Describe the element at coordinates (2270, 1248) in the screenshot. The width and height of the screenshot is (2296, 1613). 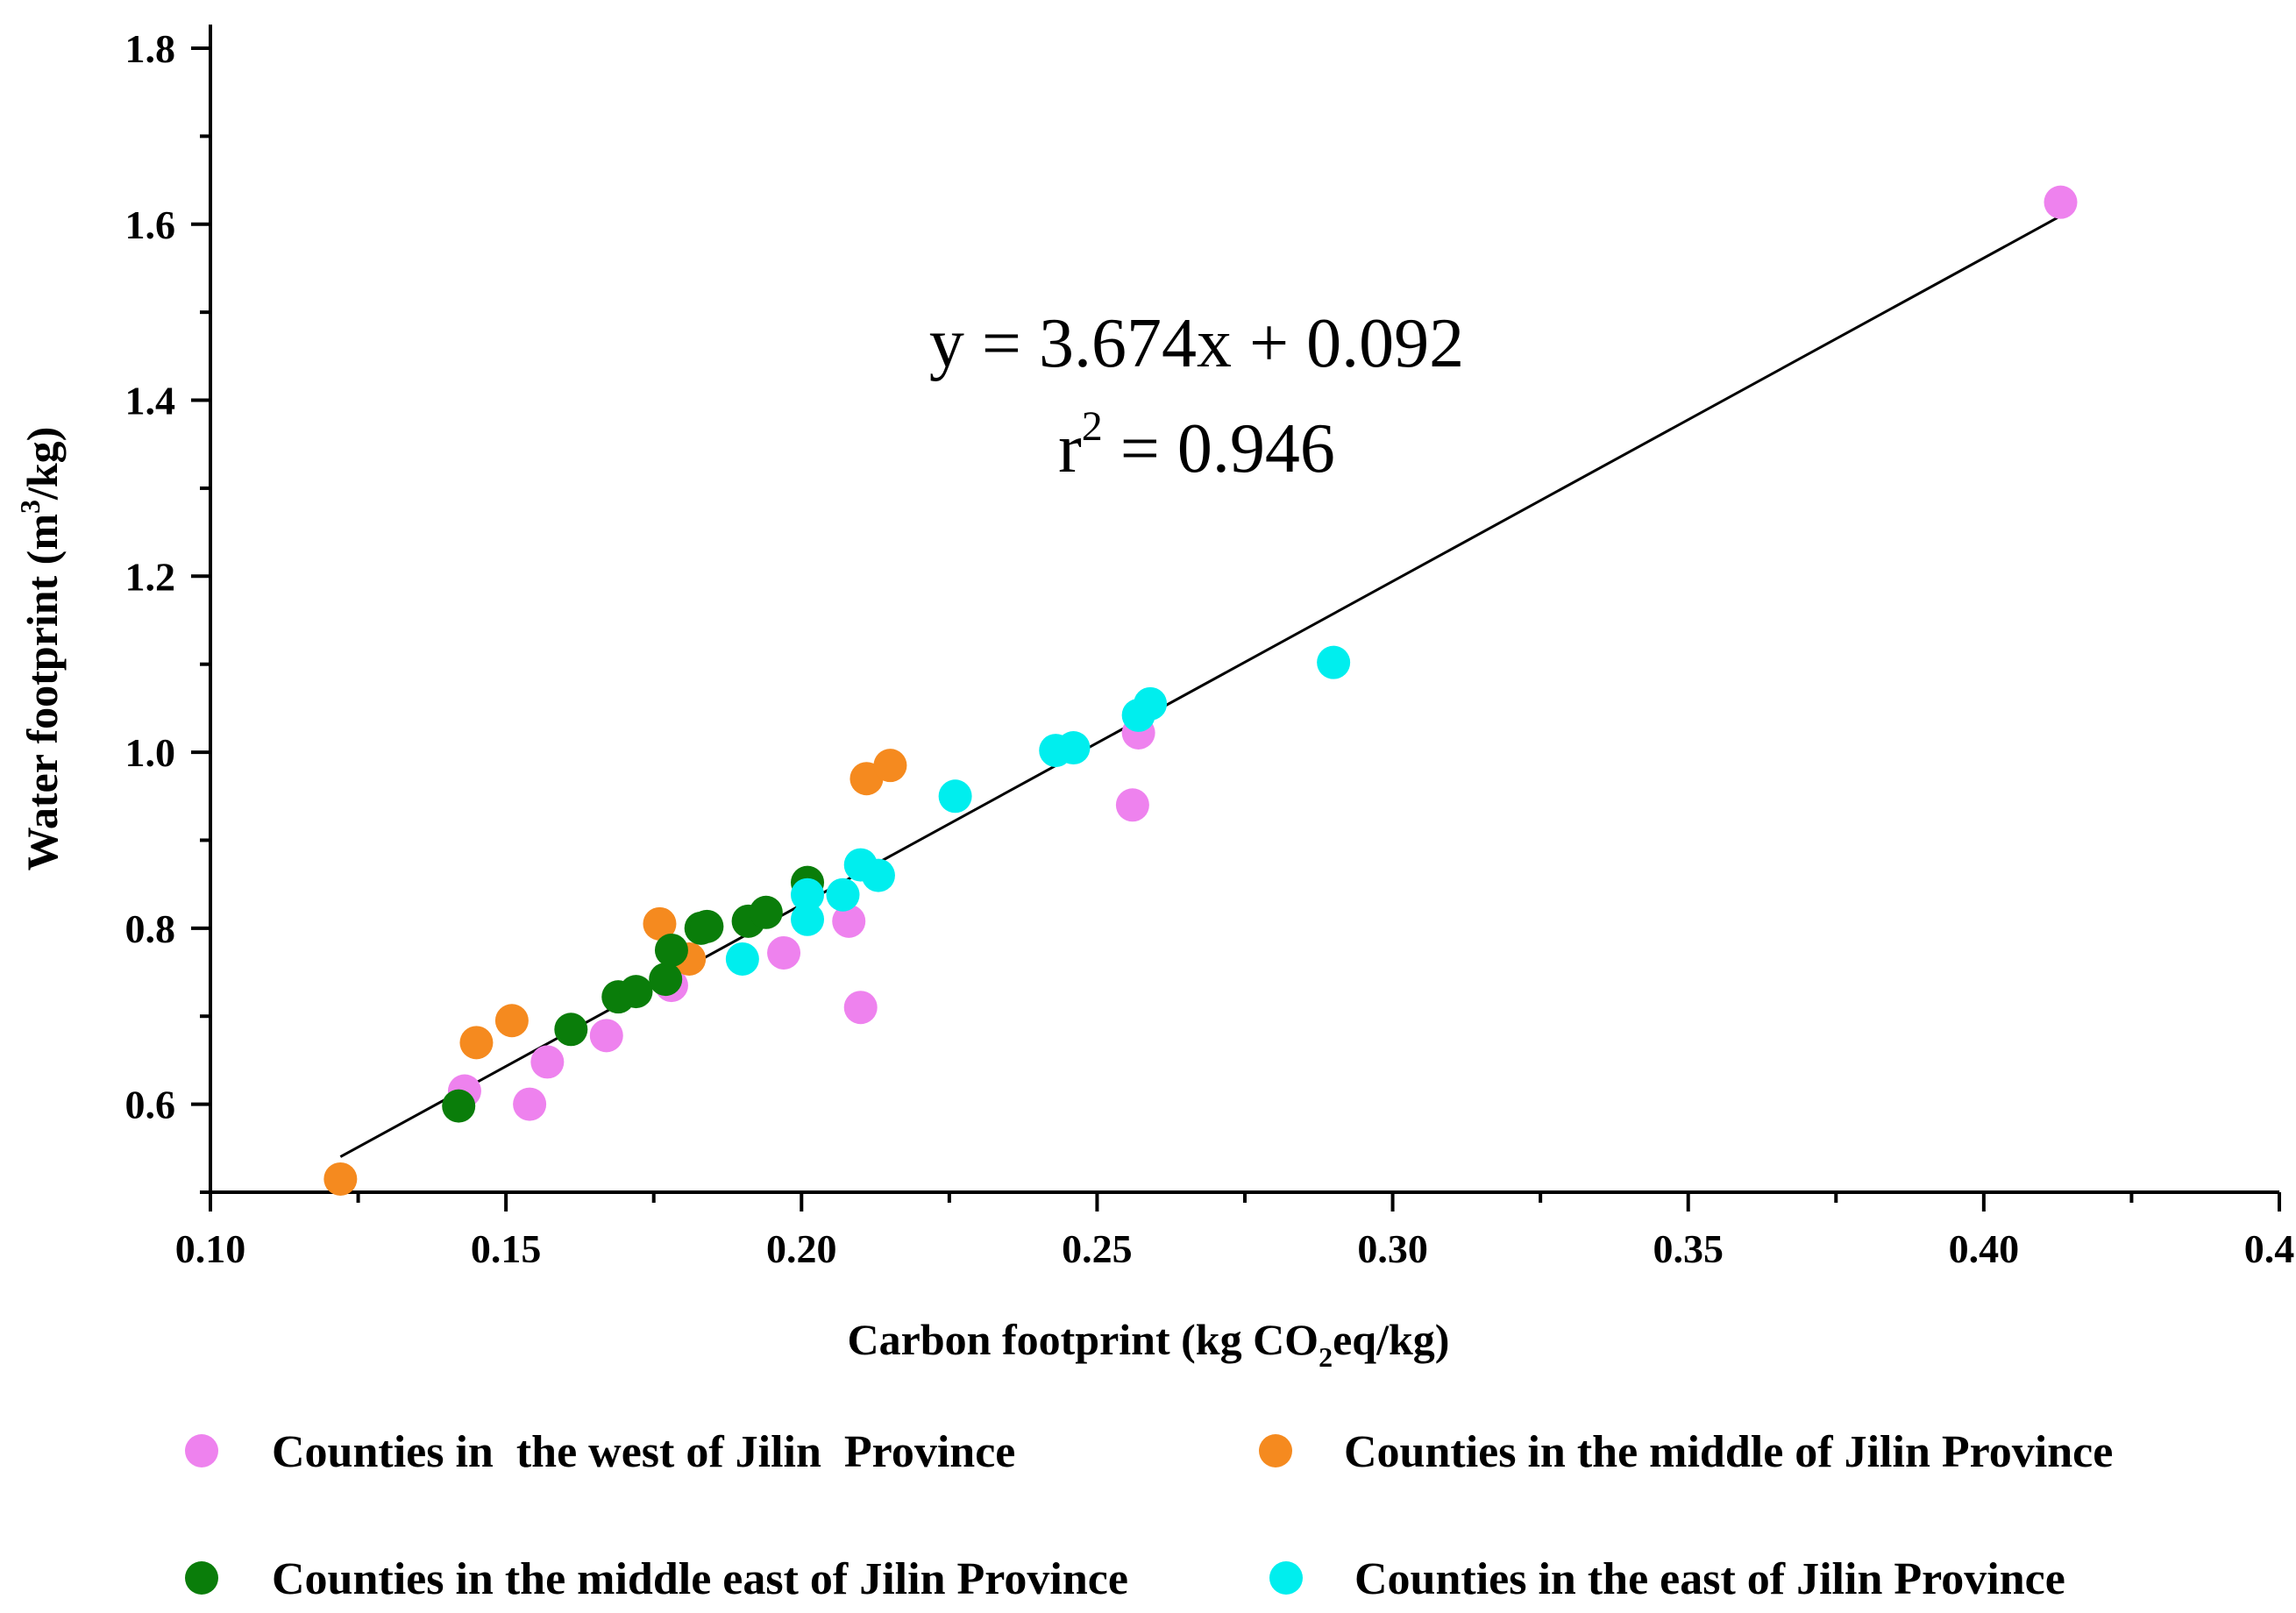
I see `x-tick-label-0-45: 0.45` at that location.